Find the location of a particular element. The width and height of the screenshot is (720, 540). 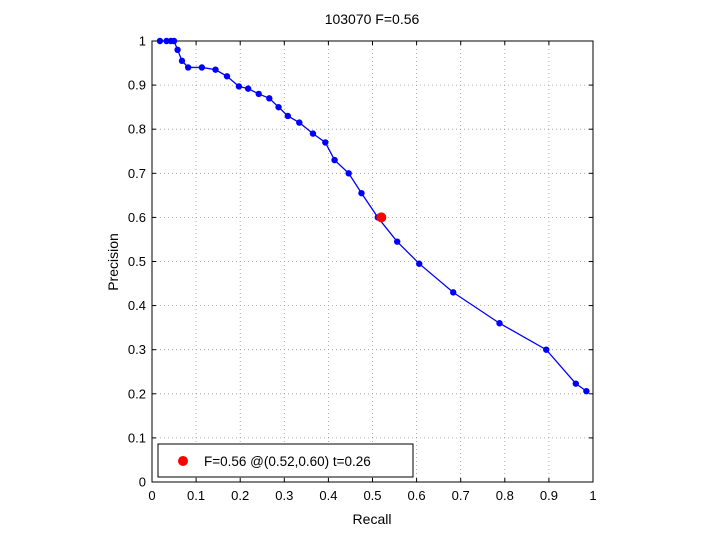

x-tick-label: 0.7 is located at coordinates (461, 495).